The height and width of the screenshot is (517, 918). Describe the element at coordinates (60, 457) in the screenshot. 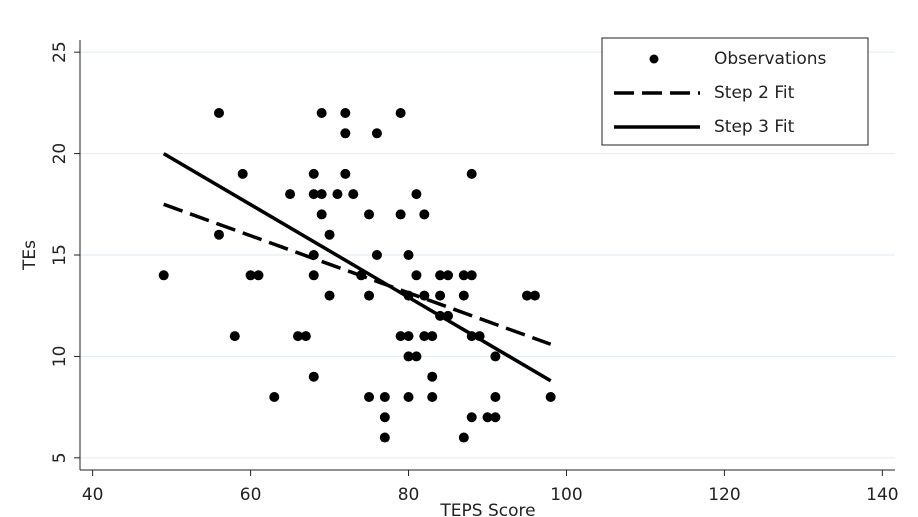

I see `y-tick-label: 5` at that location.